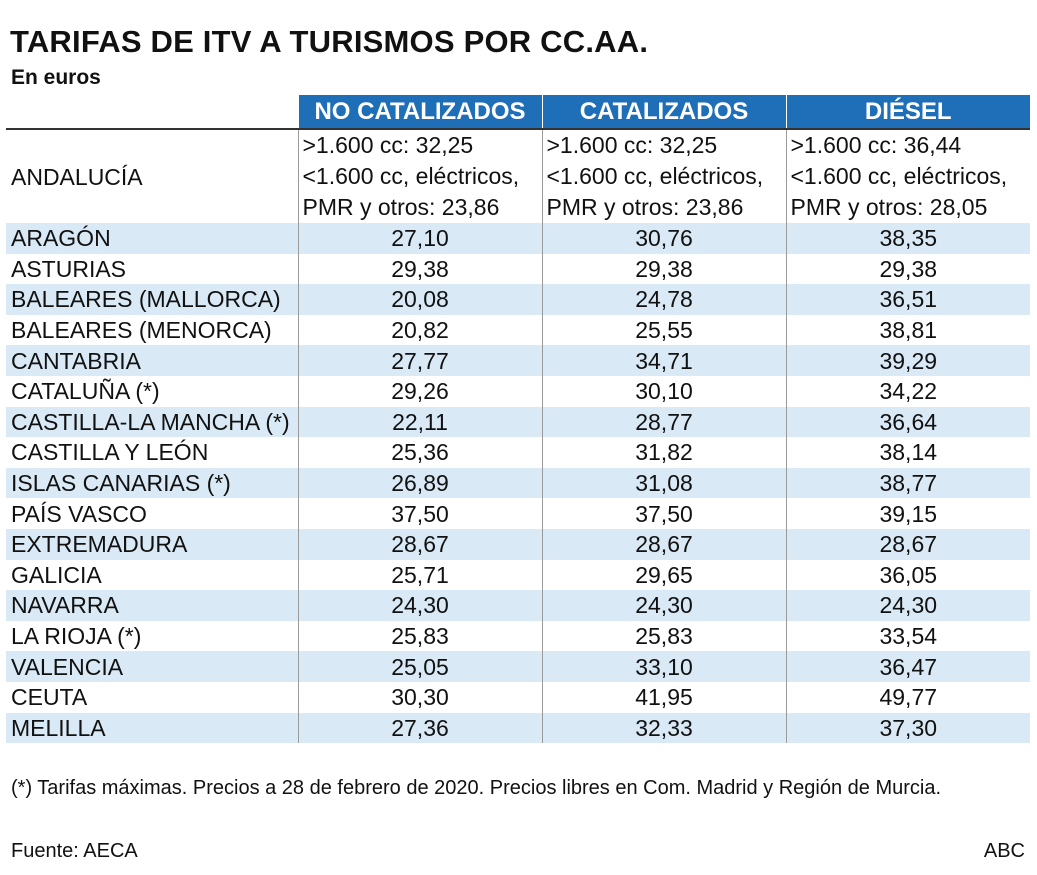 The image size is (1037, 875). I want to click on table-header-row: NO CATALIZADOS CATALIZADOS DIÉSEL, so click(518, 112).